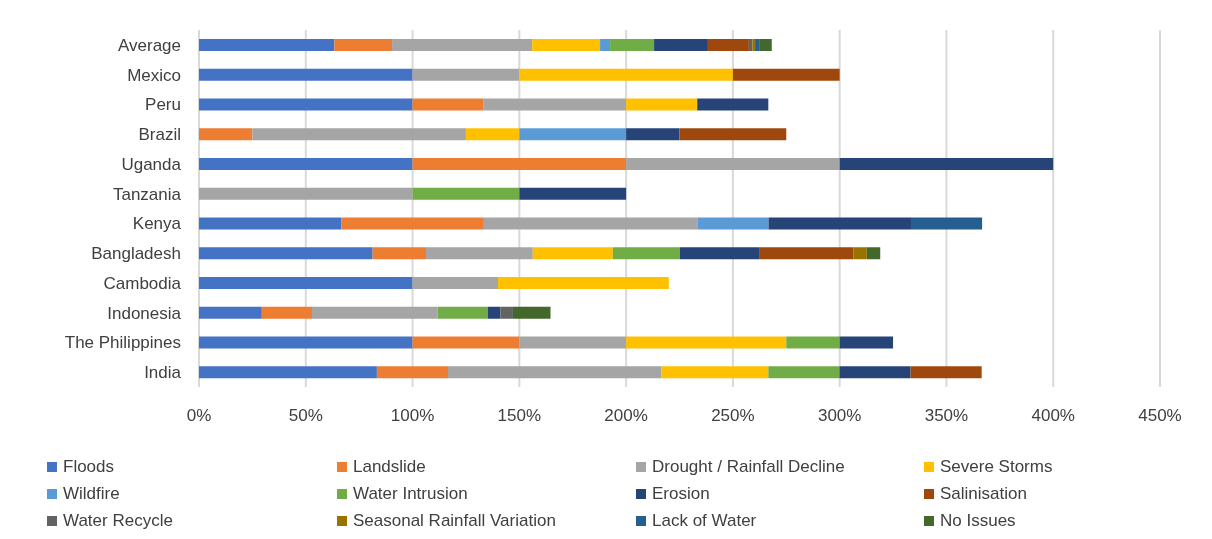  Describe the element at coordinates (389, 466) in the screenshot. I see `legend-label: Landslide` at that location.